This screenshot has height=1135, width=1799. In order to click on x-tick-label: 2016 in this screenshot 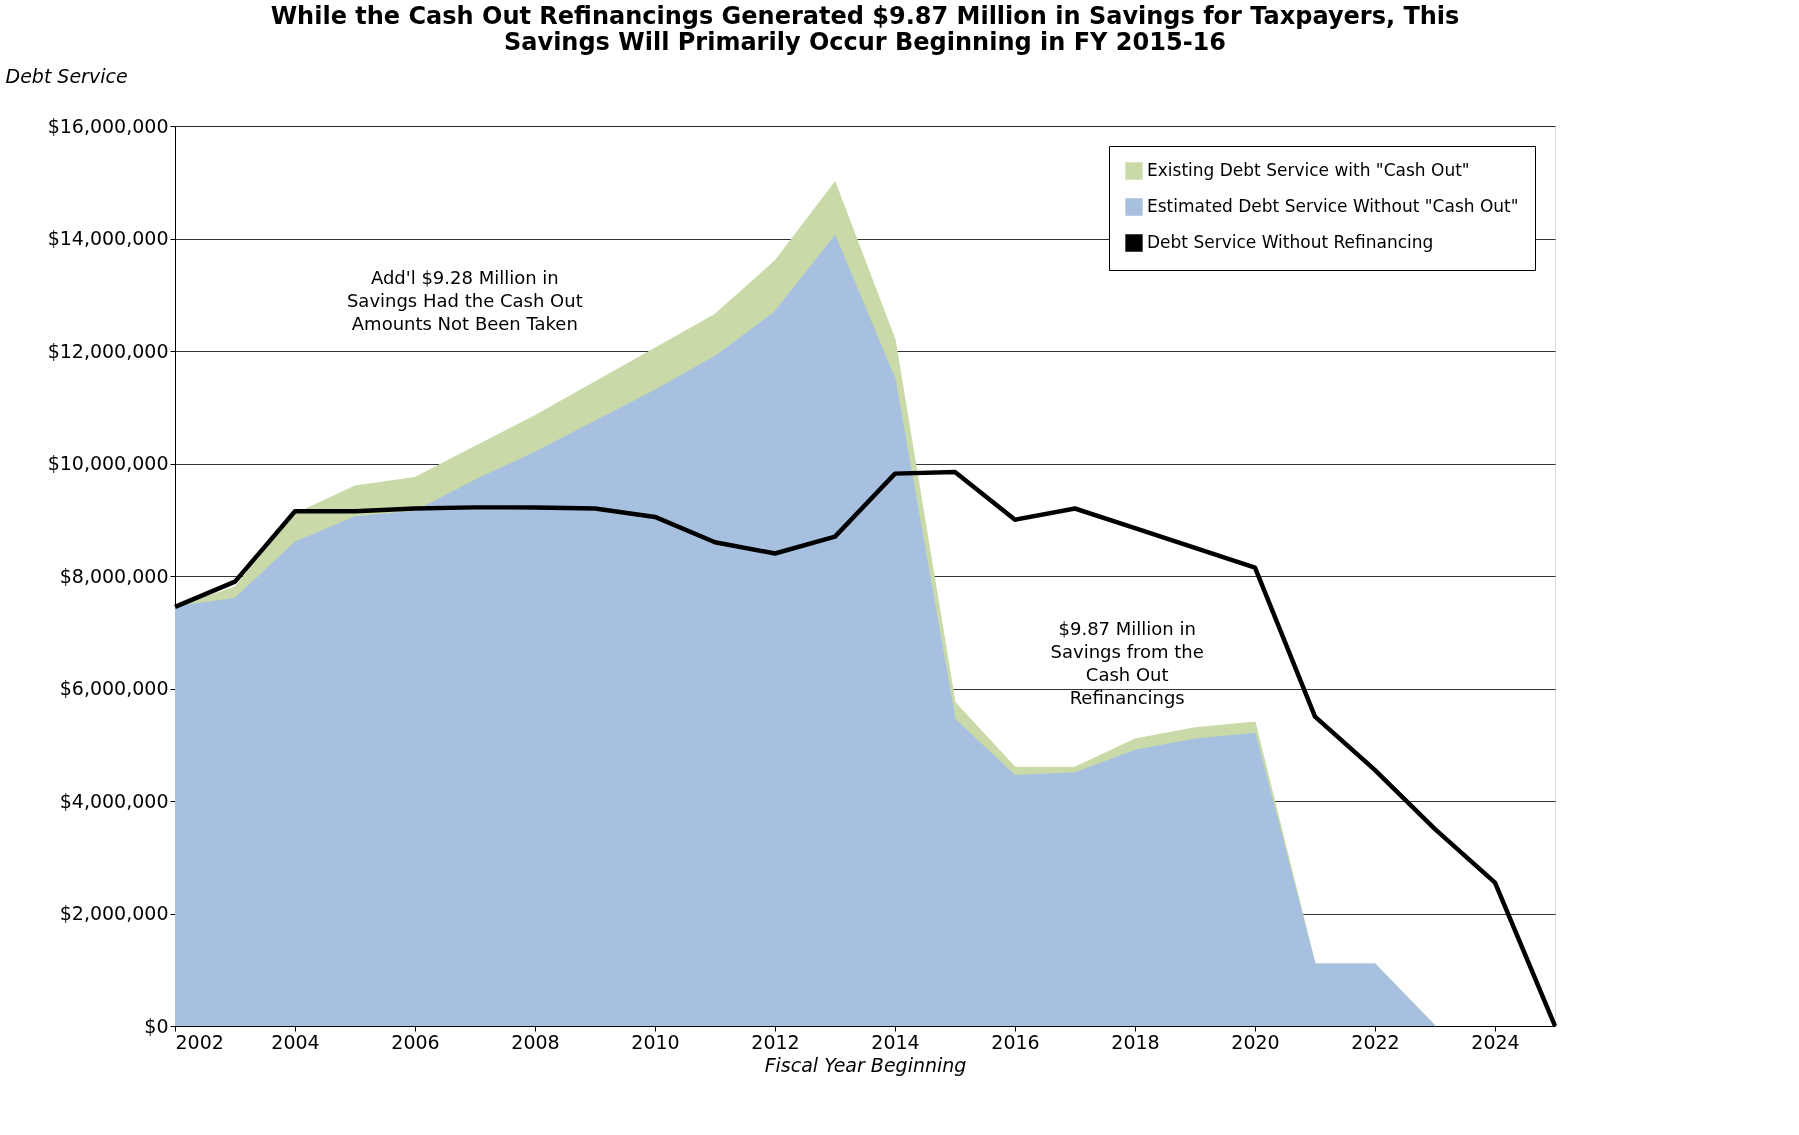, I will do `click(1015, 1041)`.